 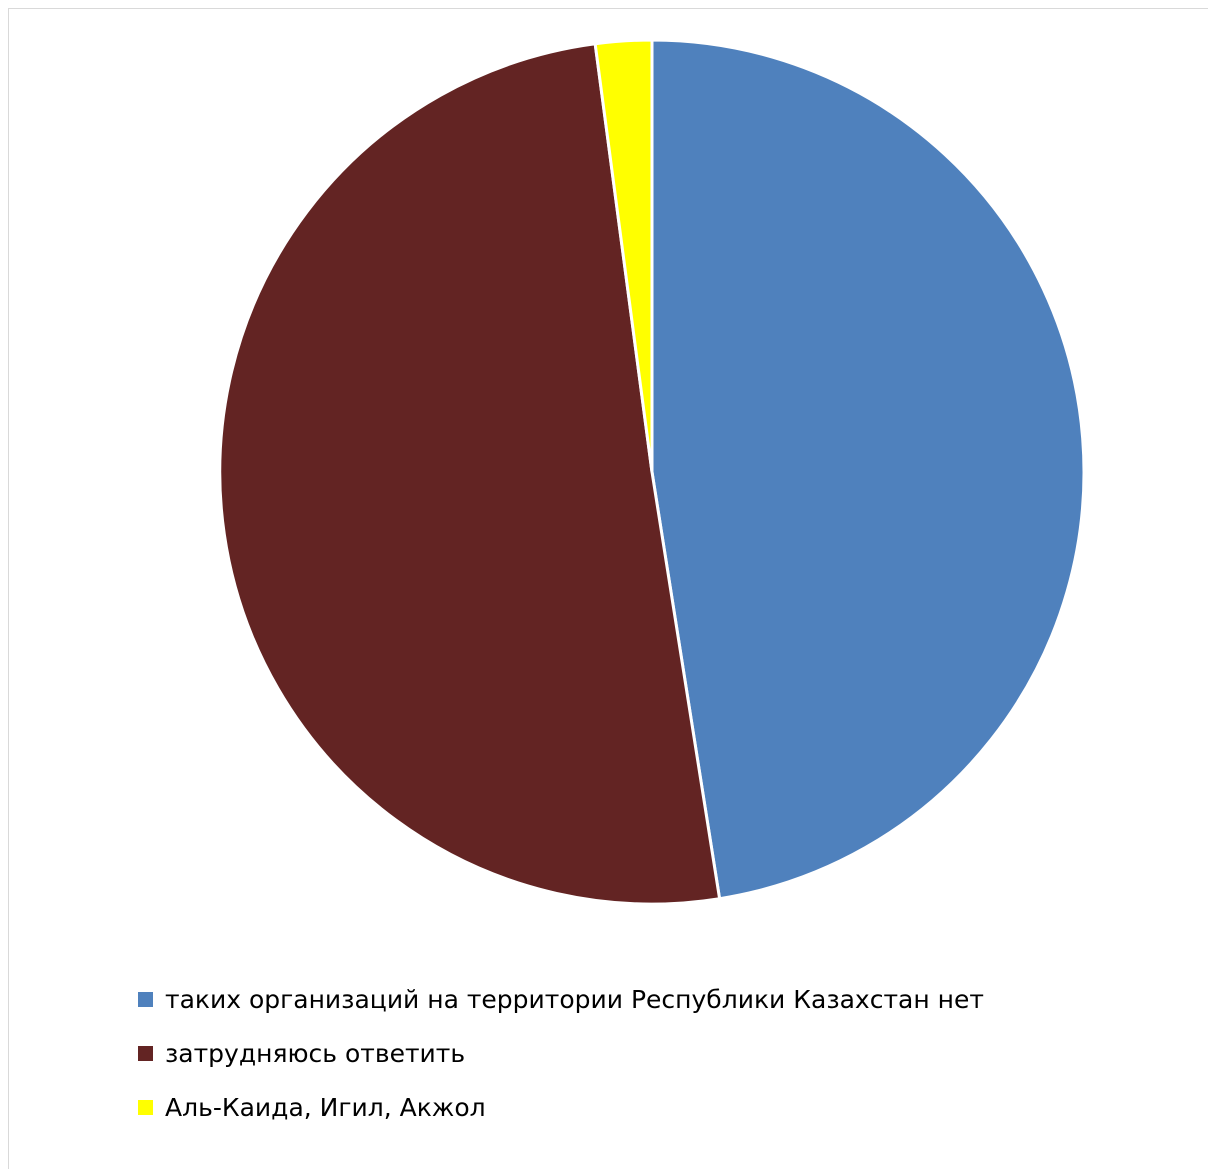 I want to click on pie-slice-organizations-named, so click(x=623, y=256).